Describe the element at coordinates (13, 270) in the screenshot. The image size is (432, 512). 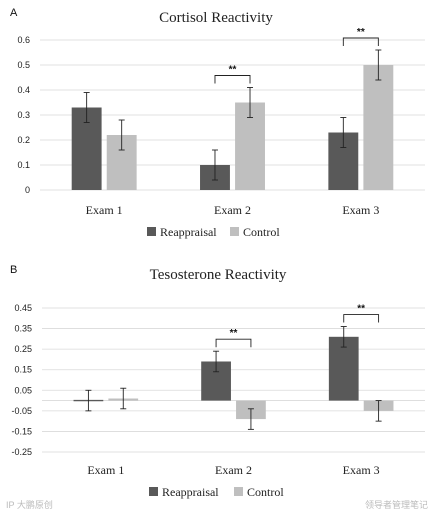
I see `panel-label-b: B` at that location.